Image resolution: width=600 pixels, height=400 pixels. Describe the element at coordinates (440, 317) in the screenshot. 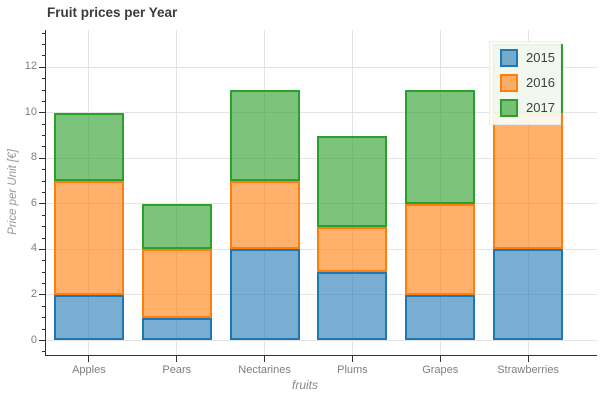

I see `bar-segment-grapes-2015` at that location.